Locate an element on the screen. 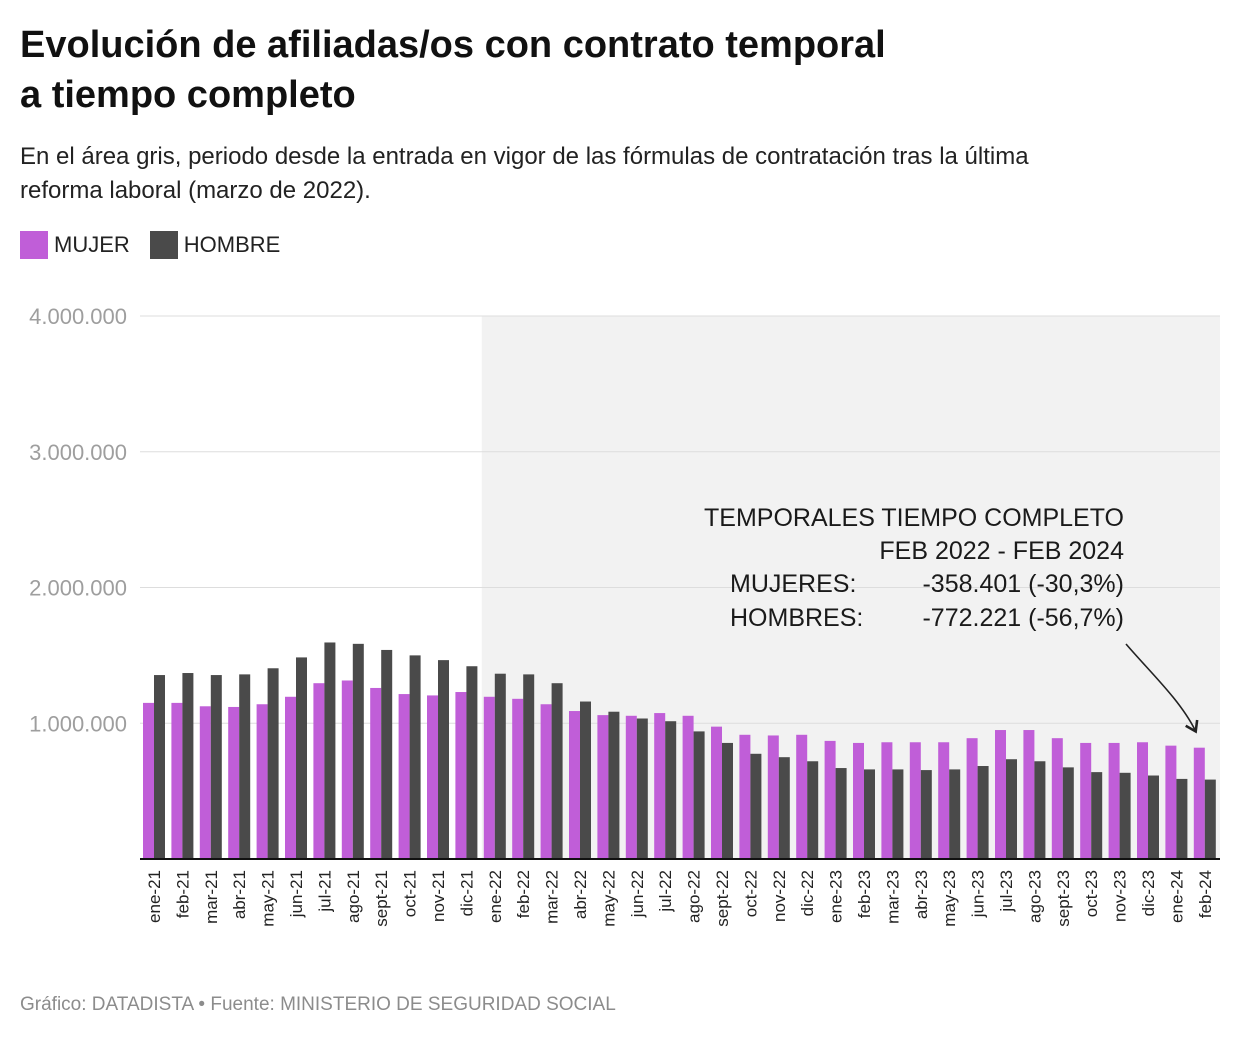  x-tick-label: sept-21 is located at coordinates (381, 898).